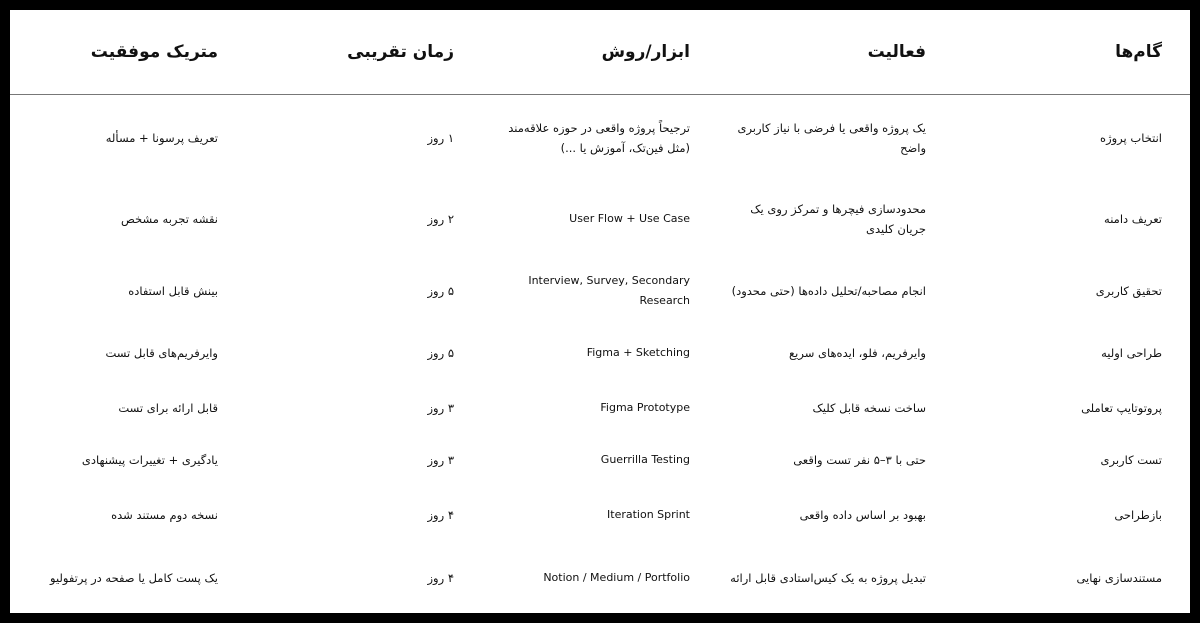 The width and height of the screenshot is (1200, 623). Describe the element at coordinates (1121, 407) in the screenshot. I see `step-cell: پروتوتایپ تعاملی` at that location.